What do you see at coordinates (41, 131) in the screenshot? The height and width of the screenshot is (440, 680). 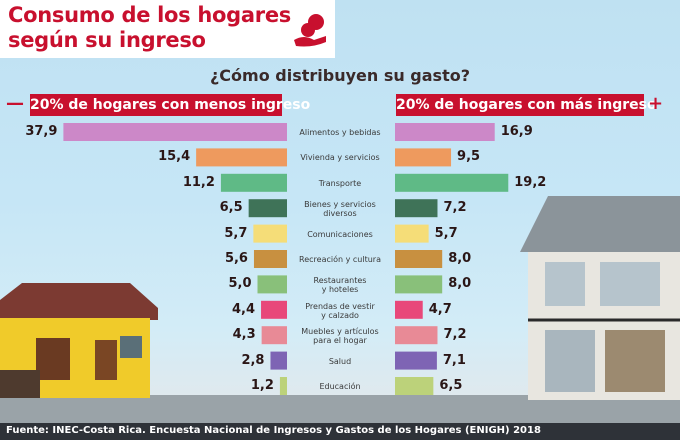 I see `value-label-low-income: 37,9` at bounding box center [41, 131].